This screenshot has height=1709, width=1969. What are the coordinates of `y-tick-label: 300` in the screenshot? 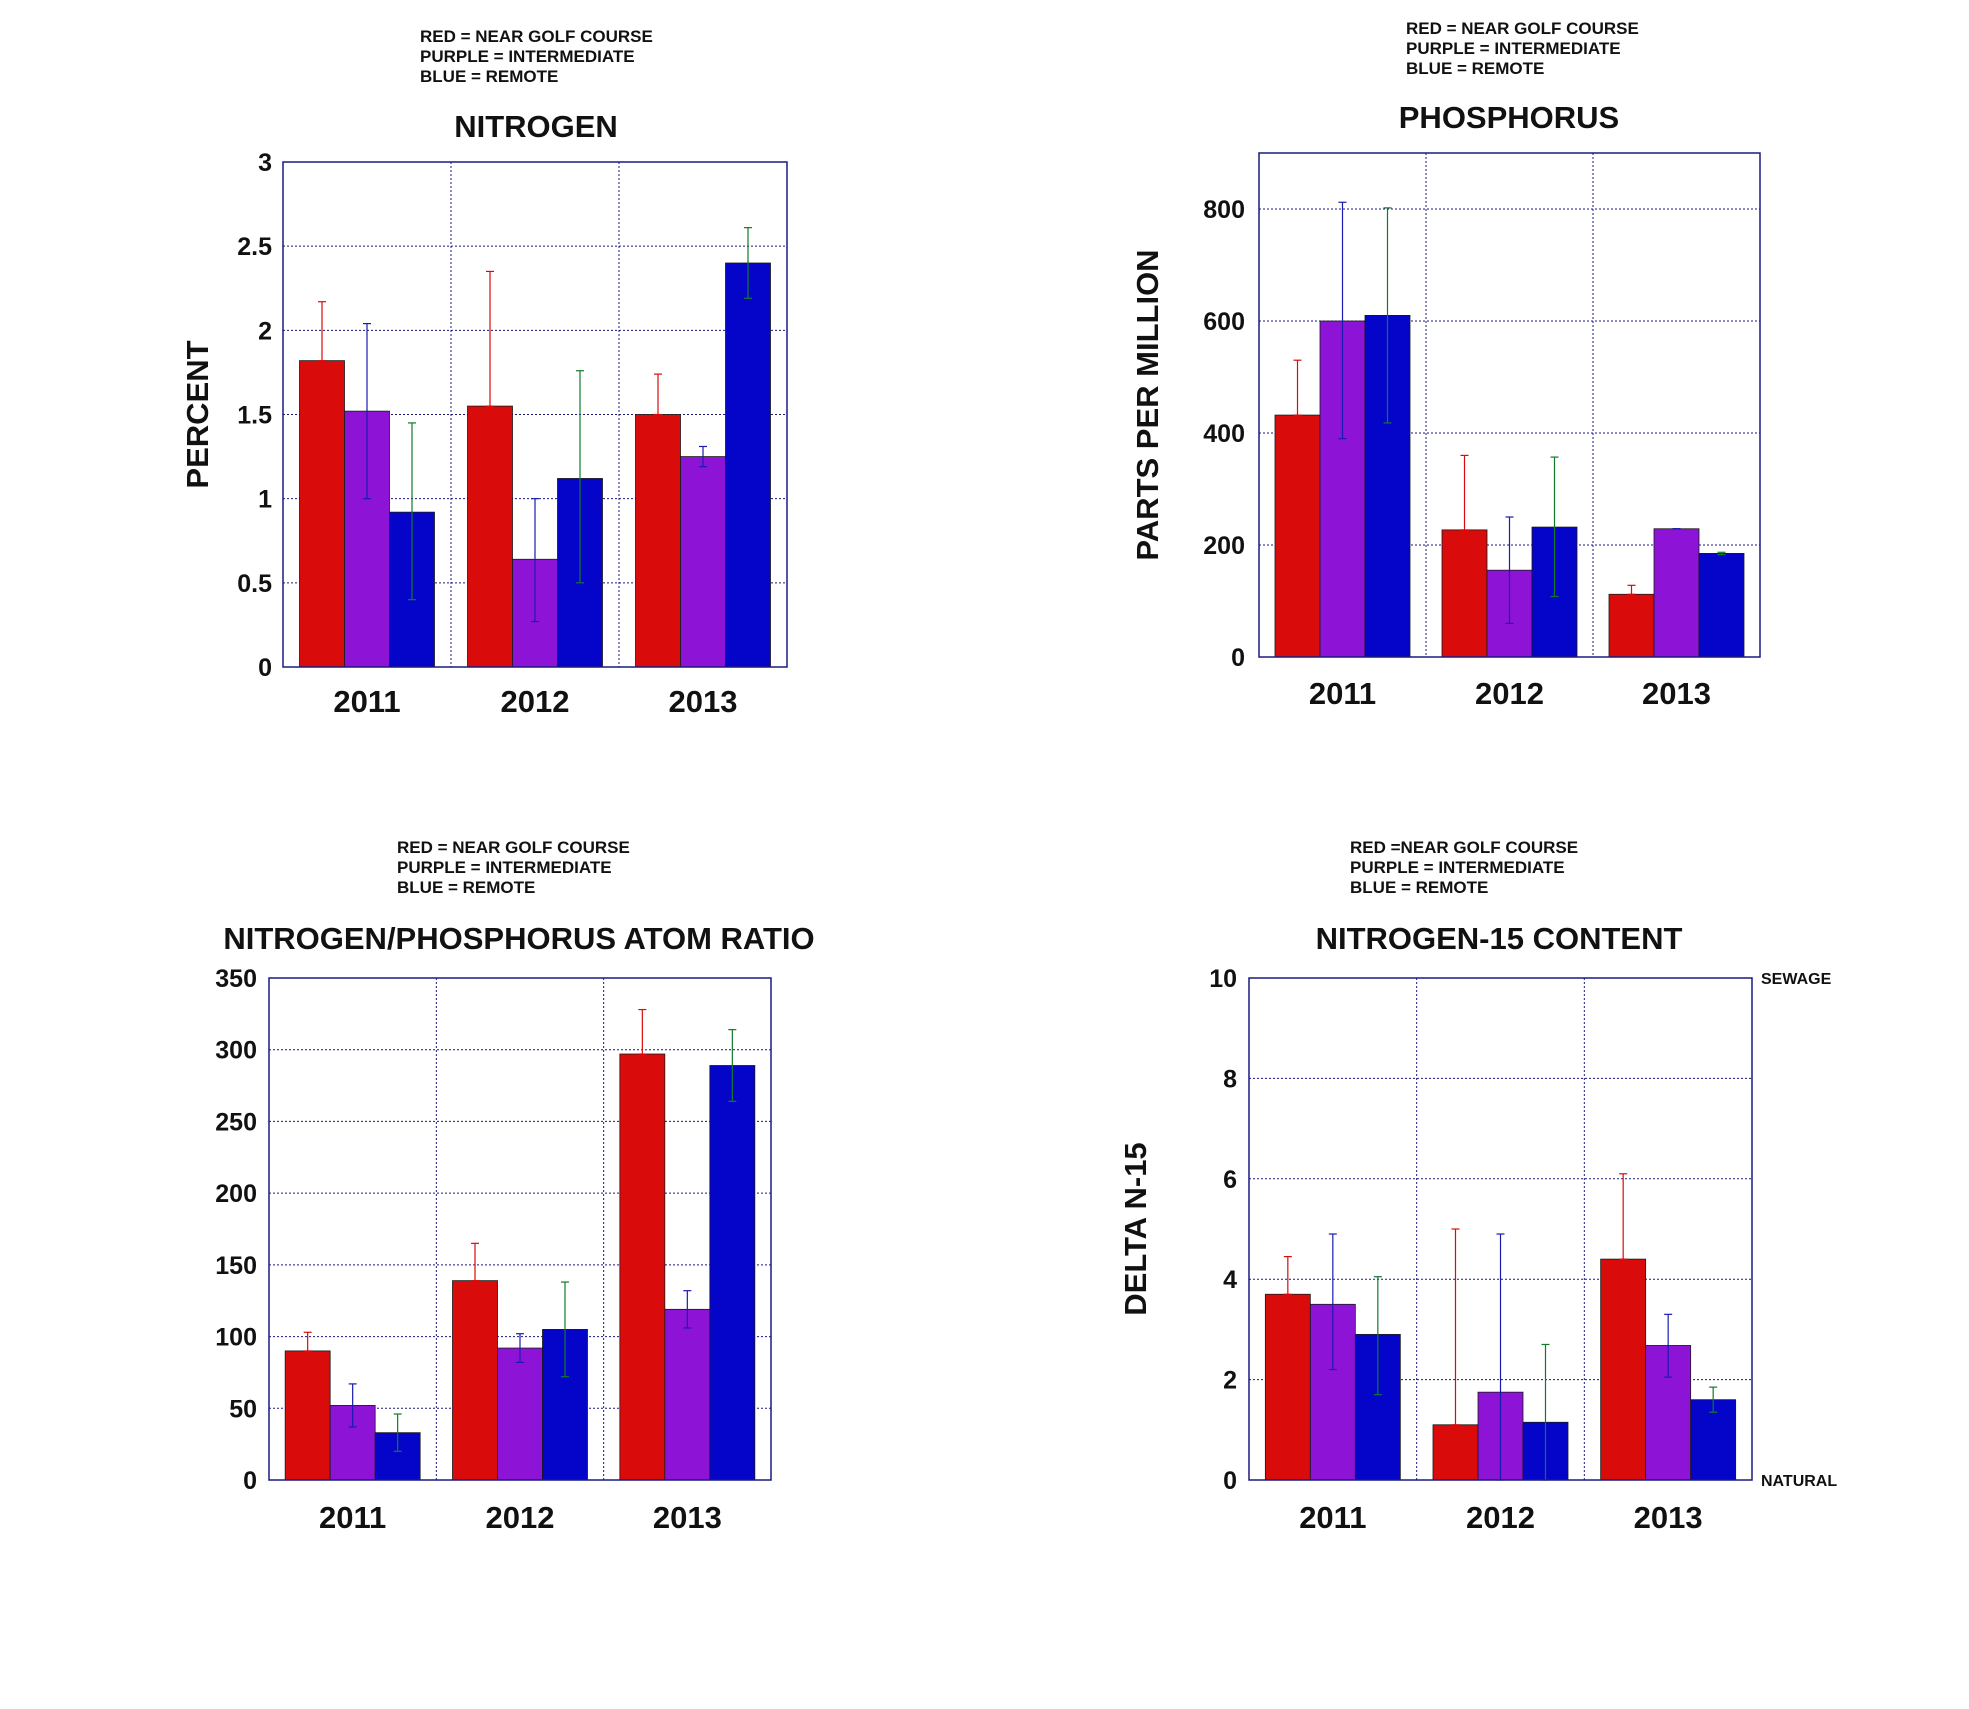 It's located at (236, 1051).